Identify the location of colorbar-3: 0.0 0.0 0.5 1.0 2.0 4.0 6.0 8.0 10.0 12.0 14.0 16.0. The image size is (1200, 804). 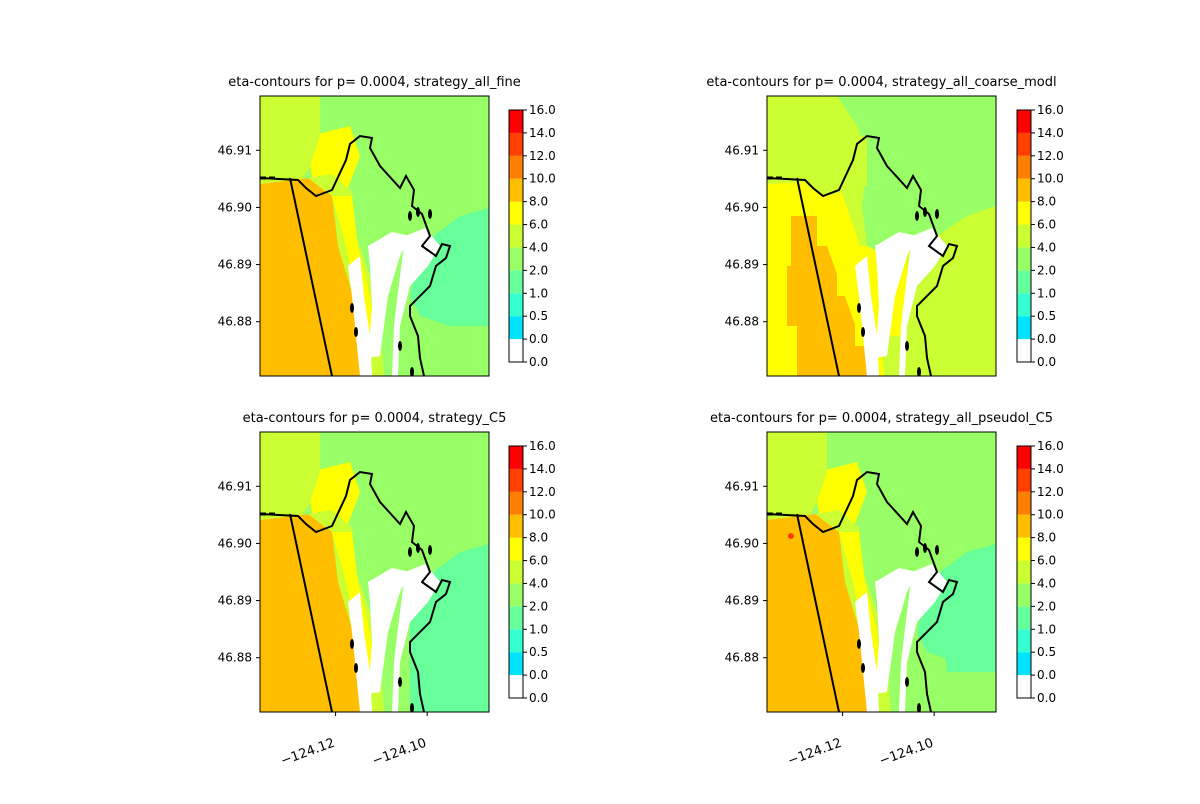
(532, 572).